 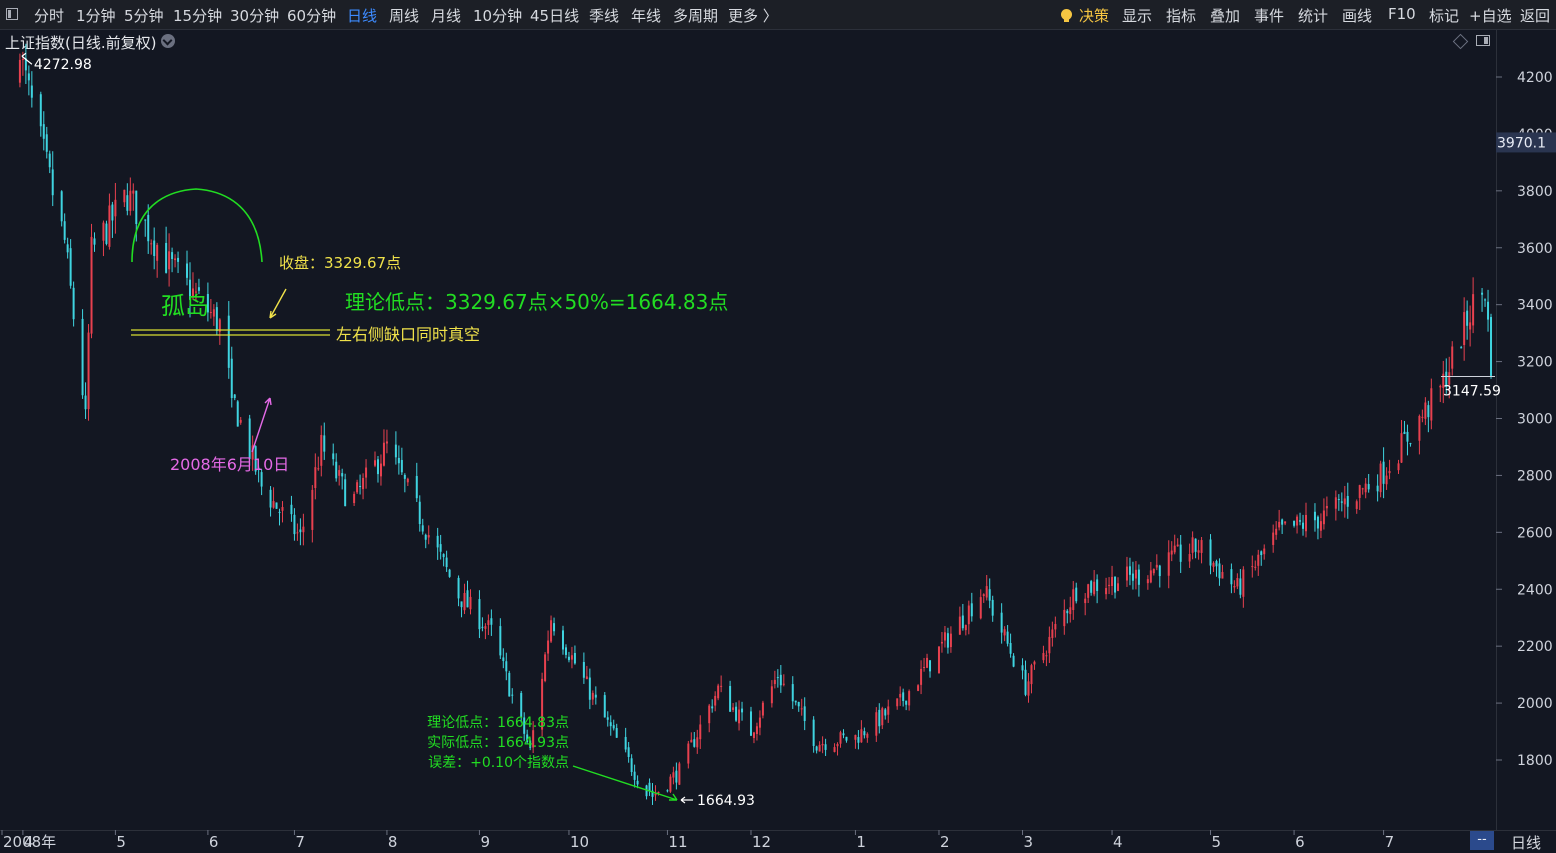 I want to click on period-tab-2: 5分钟, so click(x=144, y=16).